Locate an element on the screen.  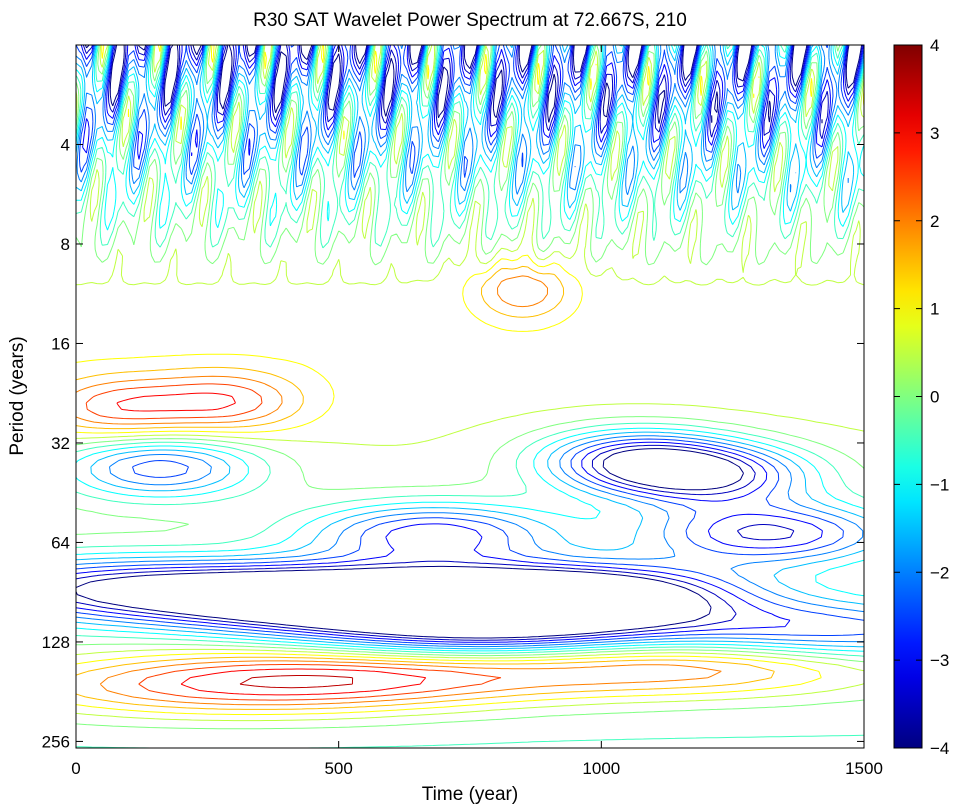
x-tick-label: 500 is located at coordinates (338, 768).